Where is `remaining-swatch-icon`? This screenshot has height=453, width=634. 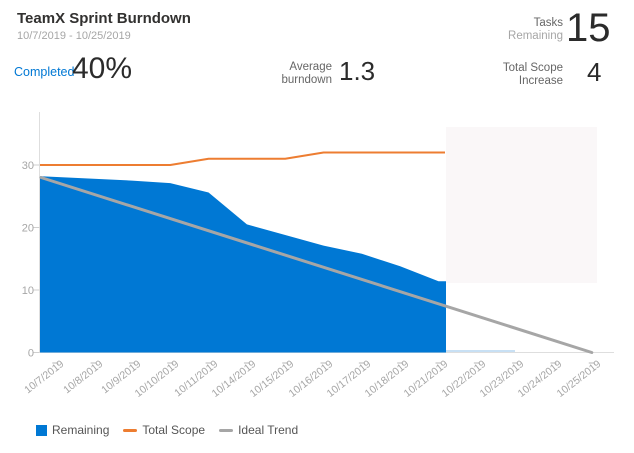
remaining-swatch-icon is located at coordinates (41, 430).